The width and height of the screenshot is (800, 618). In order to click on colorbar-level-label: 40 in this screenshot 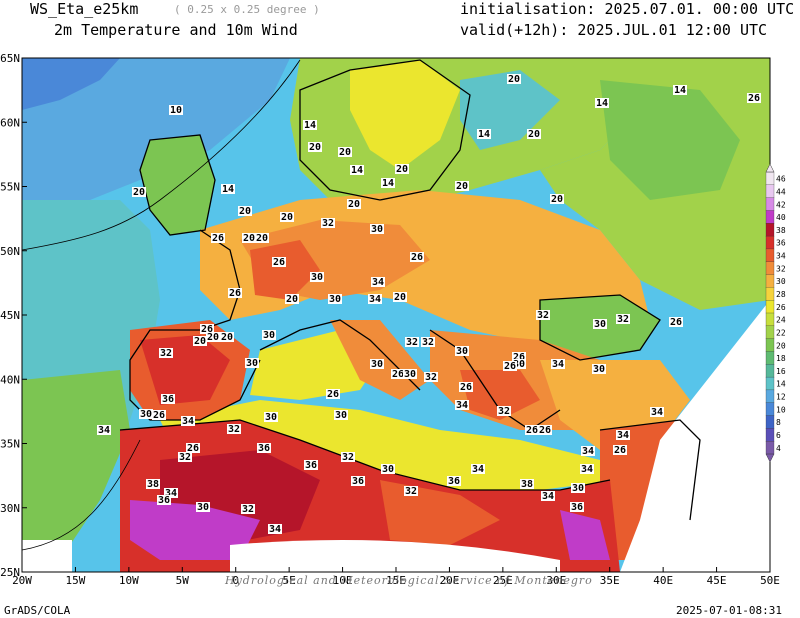, I will do `click(781, 217)`.